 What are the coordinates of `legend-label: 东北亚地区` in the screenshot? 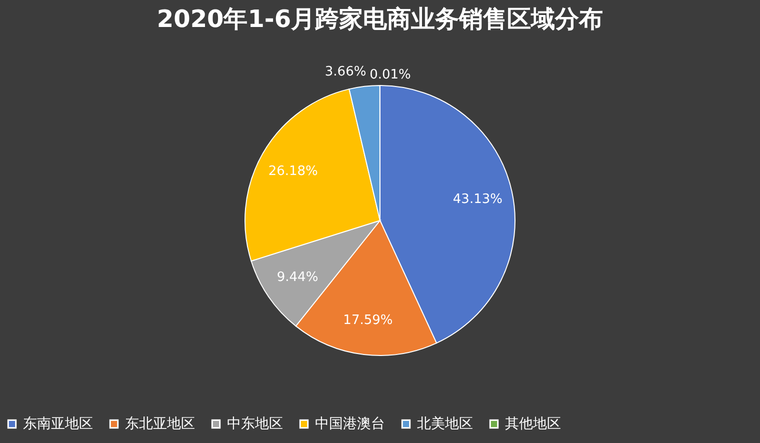 It's located at (160, 424).